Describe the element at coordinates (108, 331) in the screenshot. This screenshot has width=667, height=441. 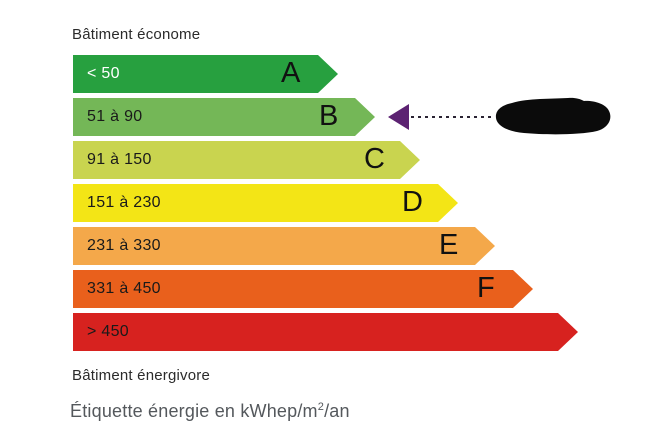
I see `energy-band-range: > 450` at that location.